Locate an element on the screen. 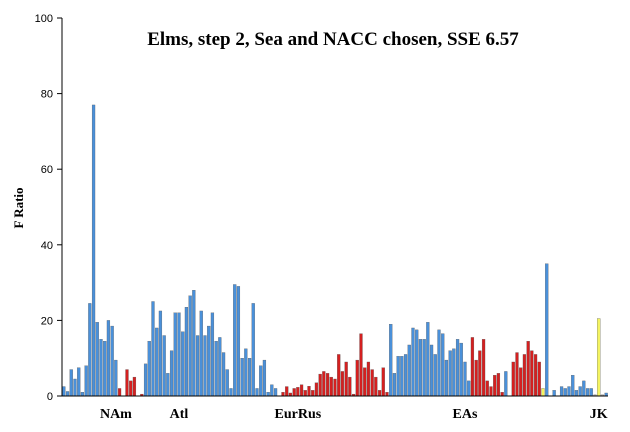  y-tick-label: 60 is located at coordinates (47, 170).